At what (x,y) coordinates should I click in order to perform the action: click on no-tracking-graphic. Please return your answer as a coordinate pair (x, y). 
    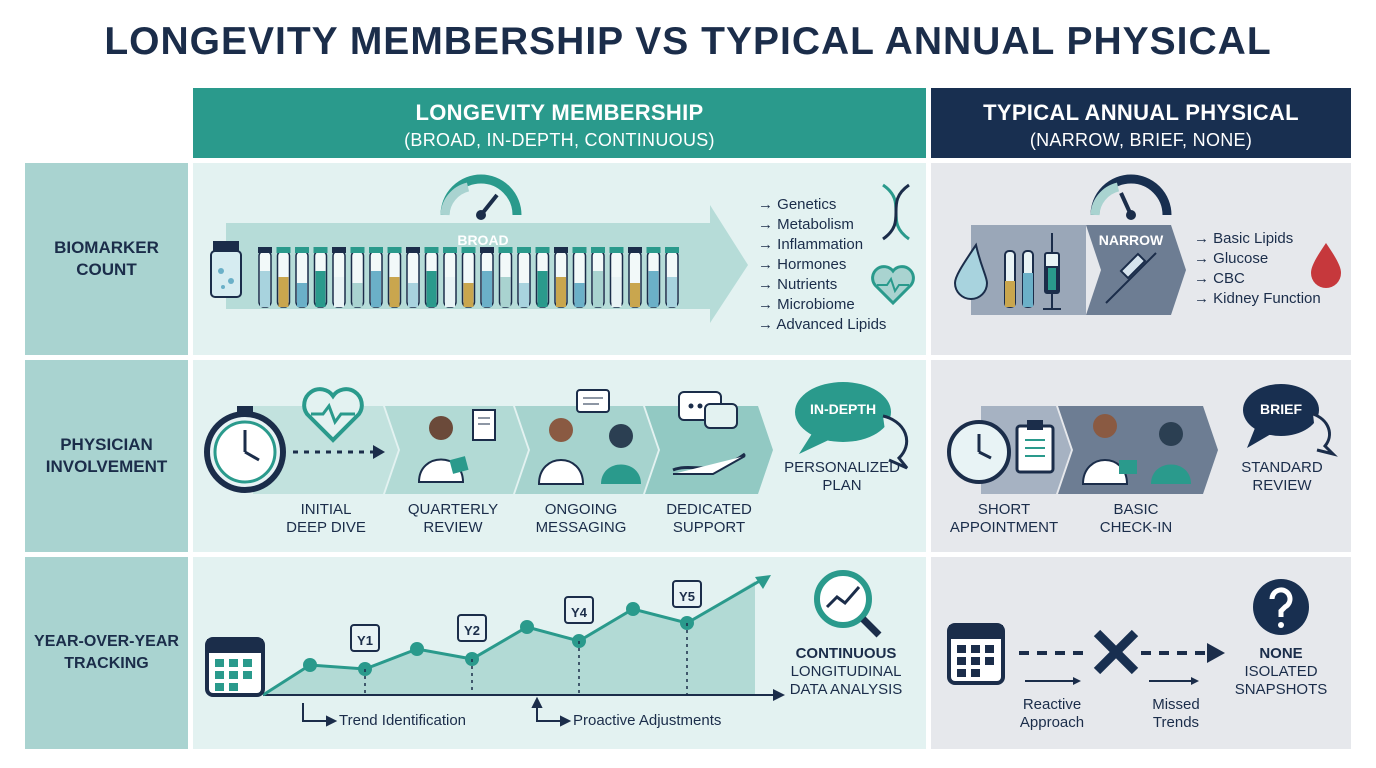
    Looking at the image, I should click on (1128, 632).